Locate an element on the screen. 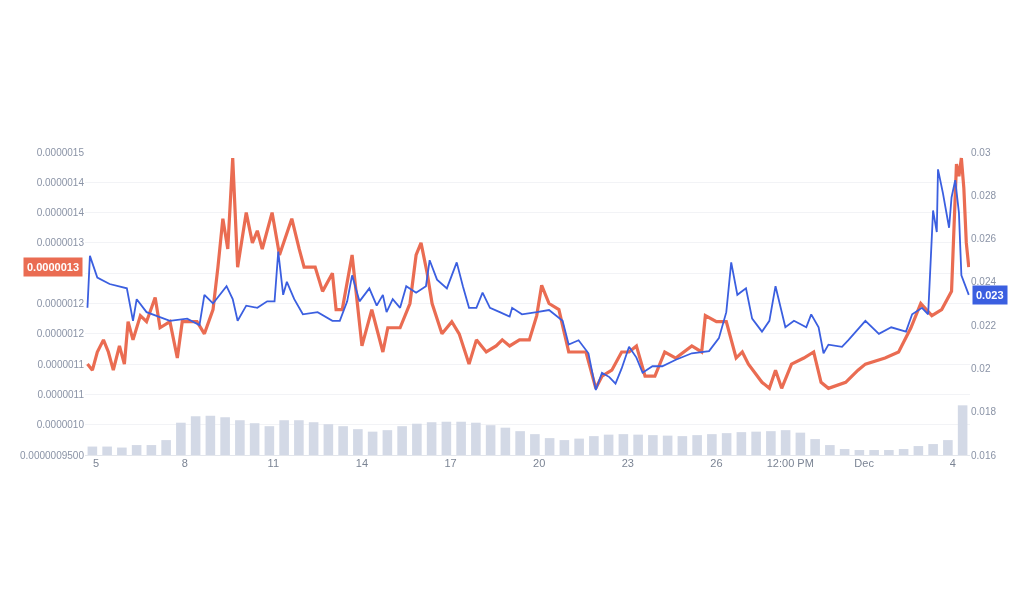 This screenshot has width=1020, height=600. y2-tick-label: 0.018 is located at coordinates (984, 412).